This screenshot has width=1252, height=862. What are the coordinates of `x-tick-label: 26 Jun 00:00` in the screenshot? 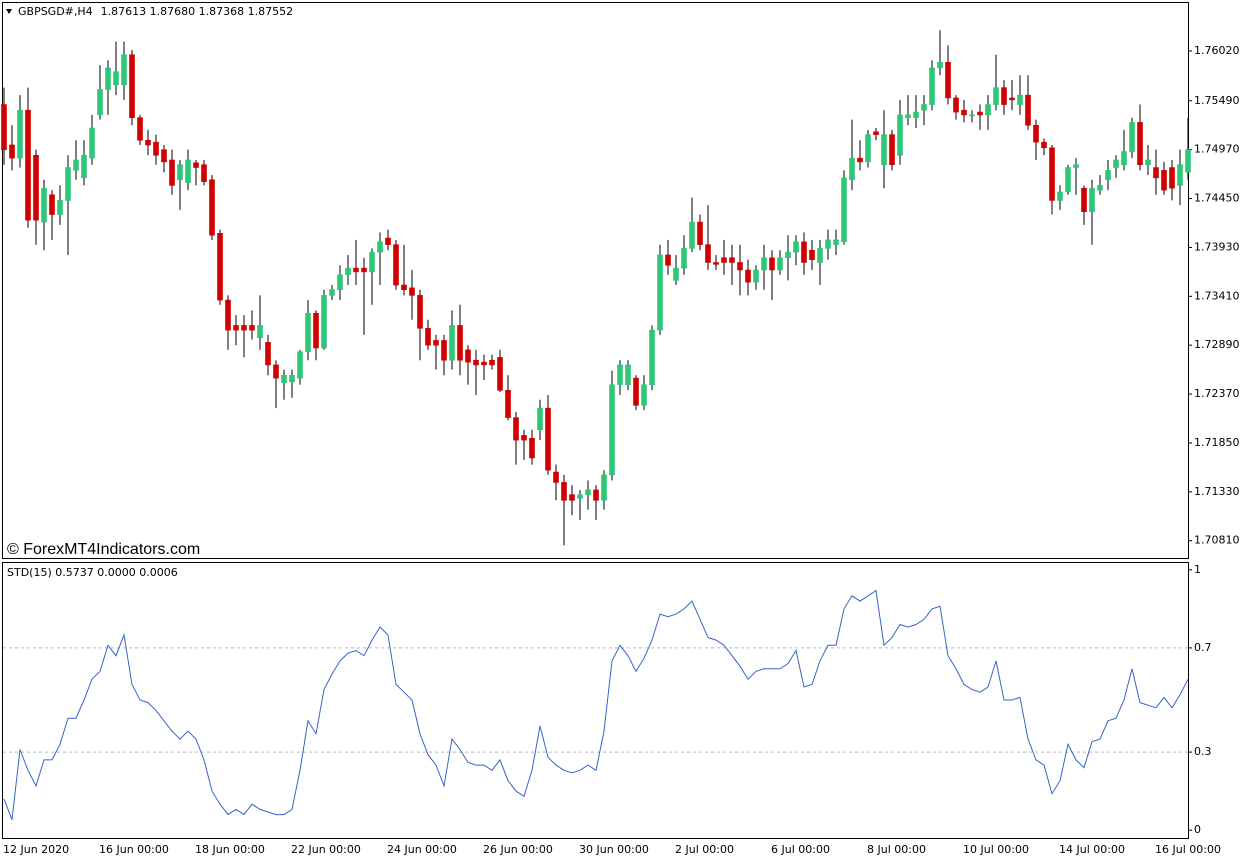 It's located at (518, 849).